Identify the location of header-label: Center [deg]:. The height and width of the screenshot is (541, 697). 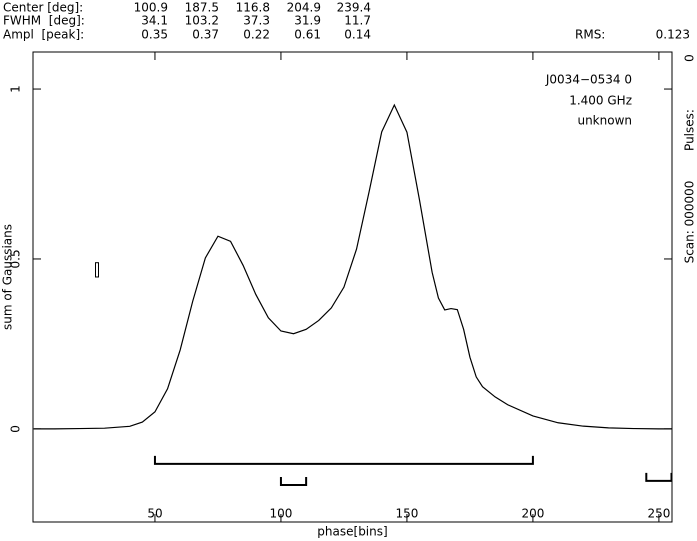
(43, 8).